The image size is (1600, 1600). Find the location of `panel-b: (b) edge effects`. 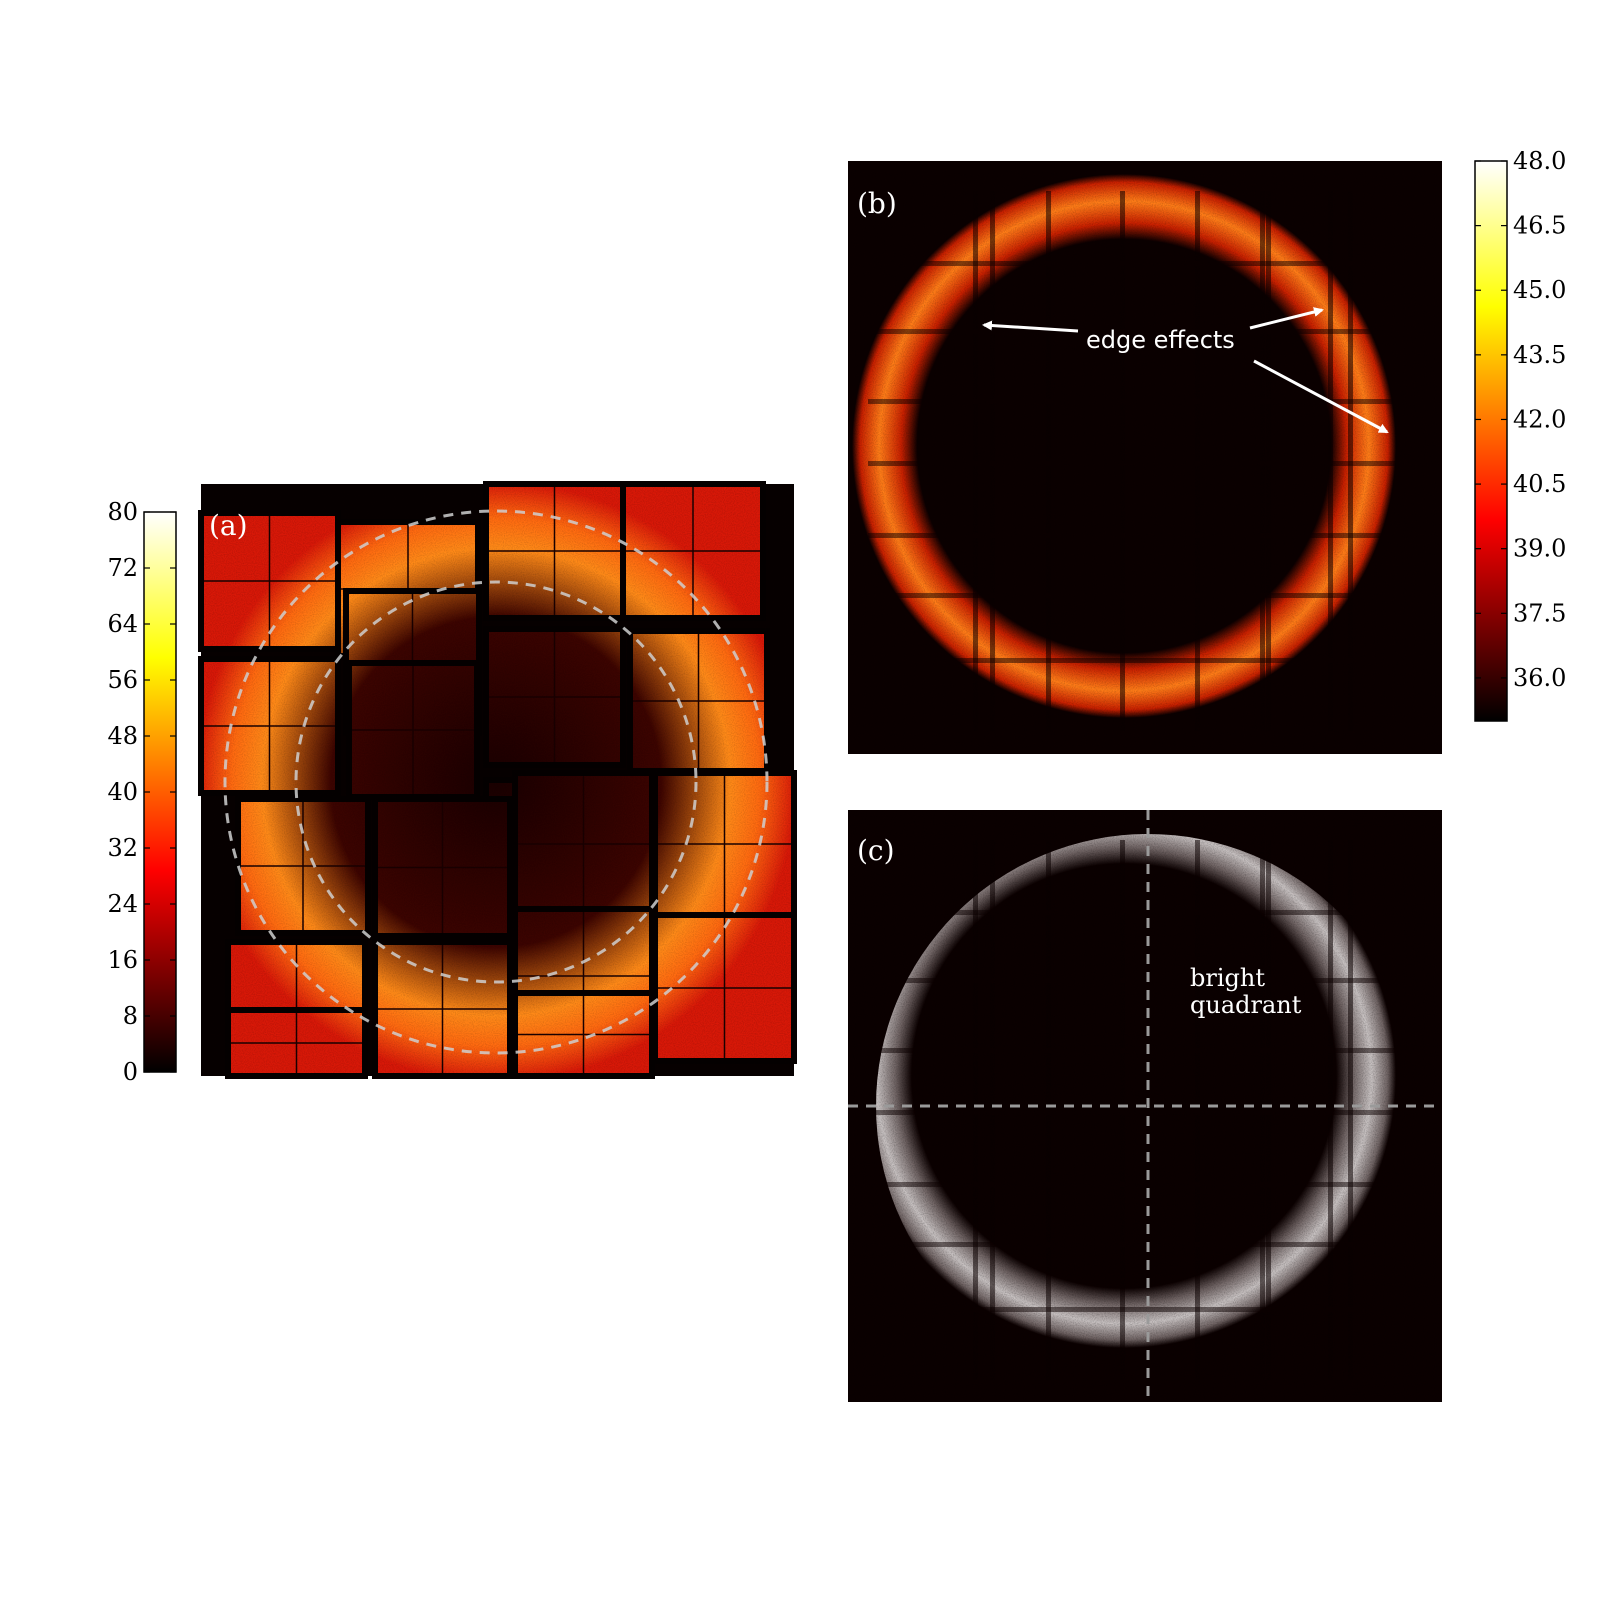

panel-b: (b) edge effects is located at coordinates (1145, 457).